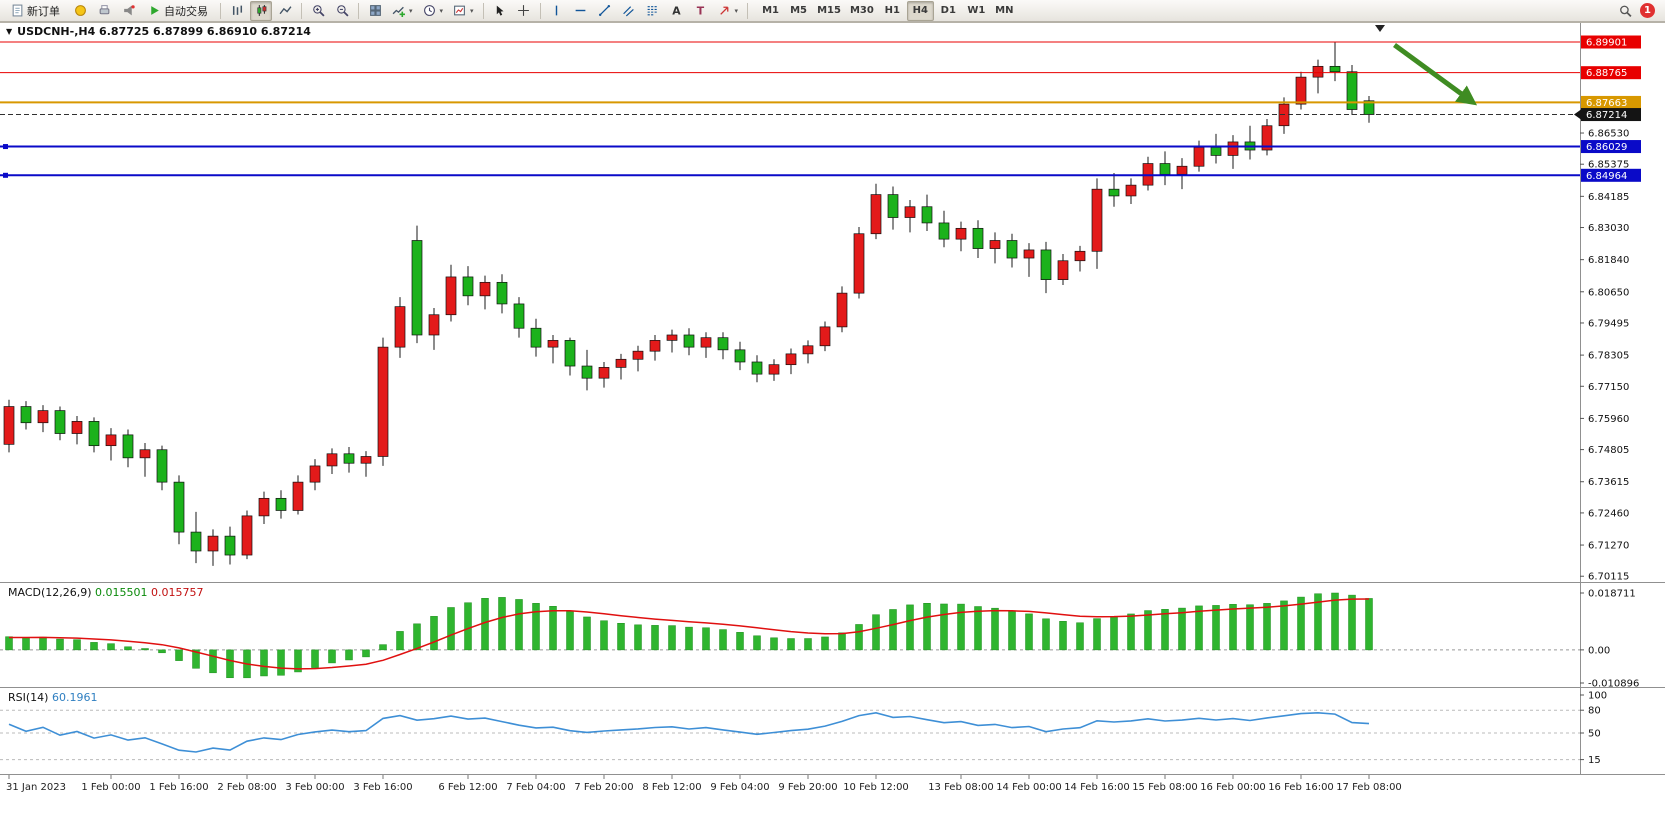  Describe the element at coordinates (1611, 147) in the screenshot. I see `price-tag: 6.86029` at that location.